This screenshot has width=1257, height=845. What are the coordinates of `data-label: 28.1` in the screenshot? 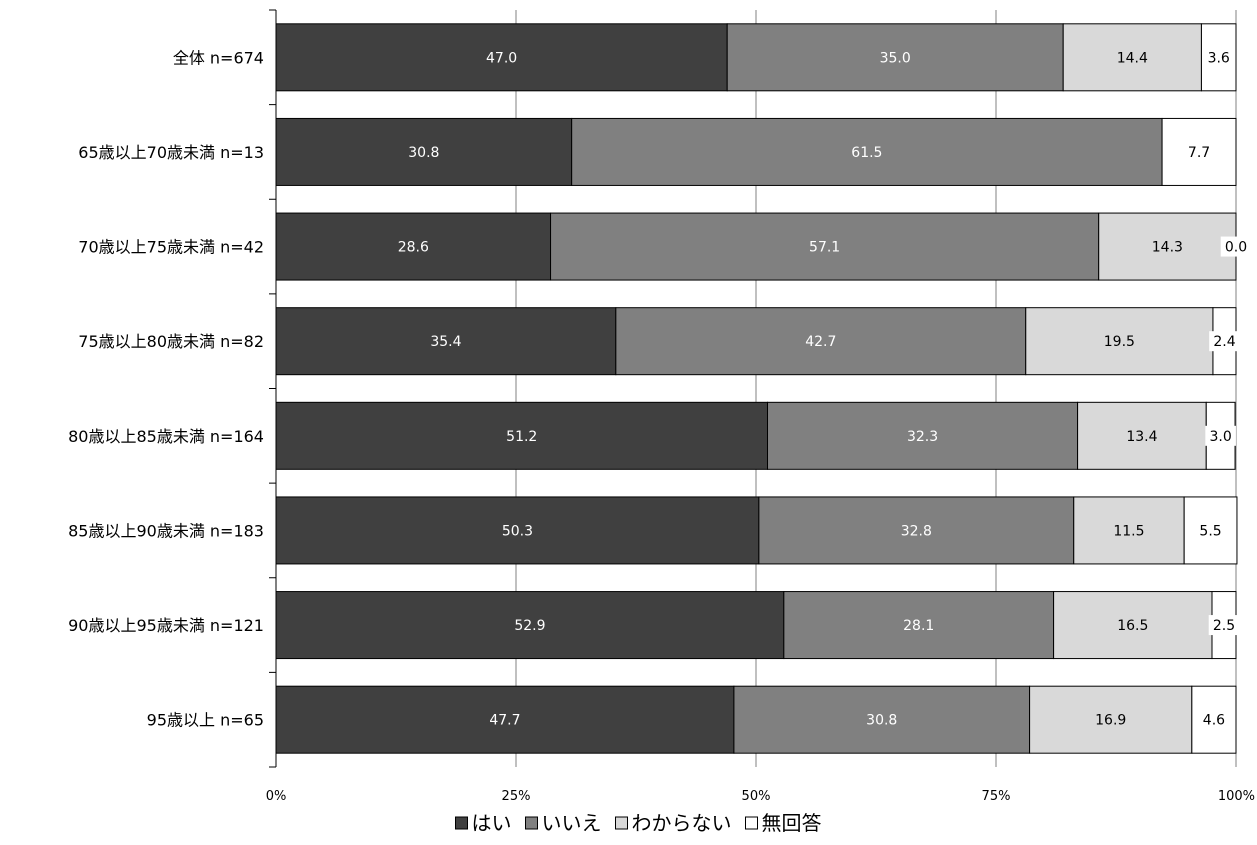 It's located at (918, 626).